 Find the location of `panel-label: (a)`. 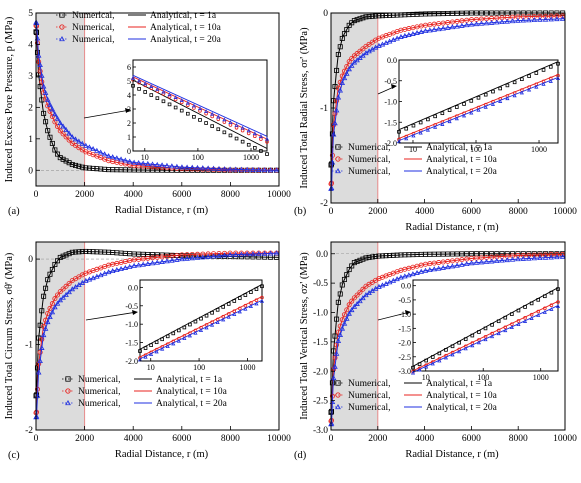

panel-label: (a) is located at coordinates (14, 211).